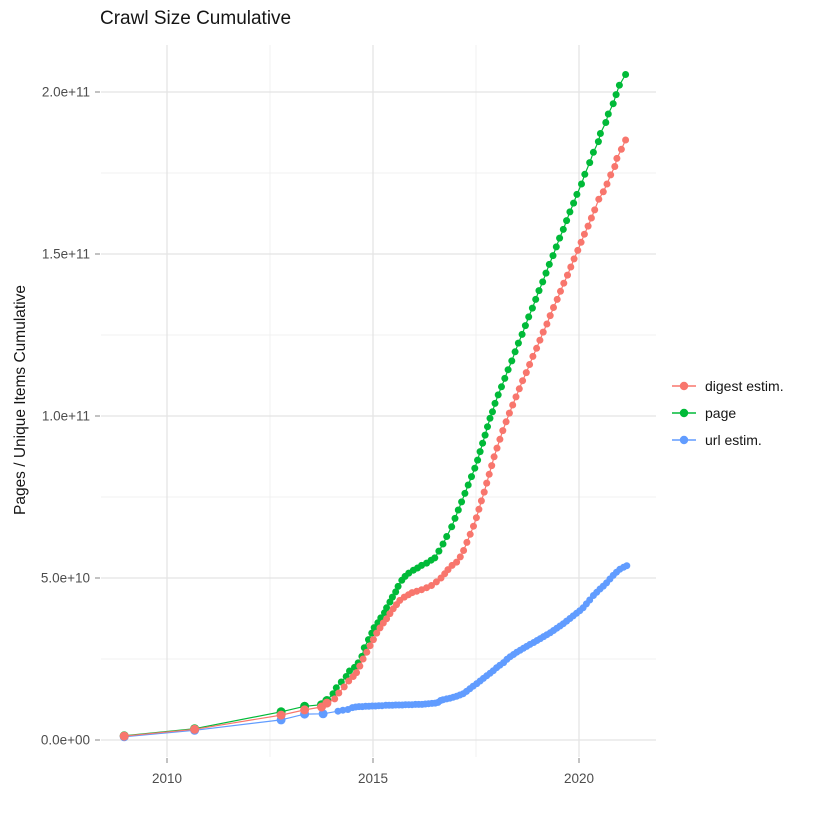 The width and height of the screenshot is (826, 827). What do you see at coordinates (744, 386) in the screenshot?
I see `legend-label: digest estim.` at bounding box center [744, 386].